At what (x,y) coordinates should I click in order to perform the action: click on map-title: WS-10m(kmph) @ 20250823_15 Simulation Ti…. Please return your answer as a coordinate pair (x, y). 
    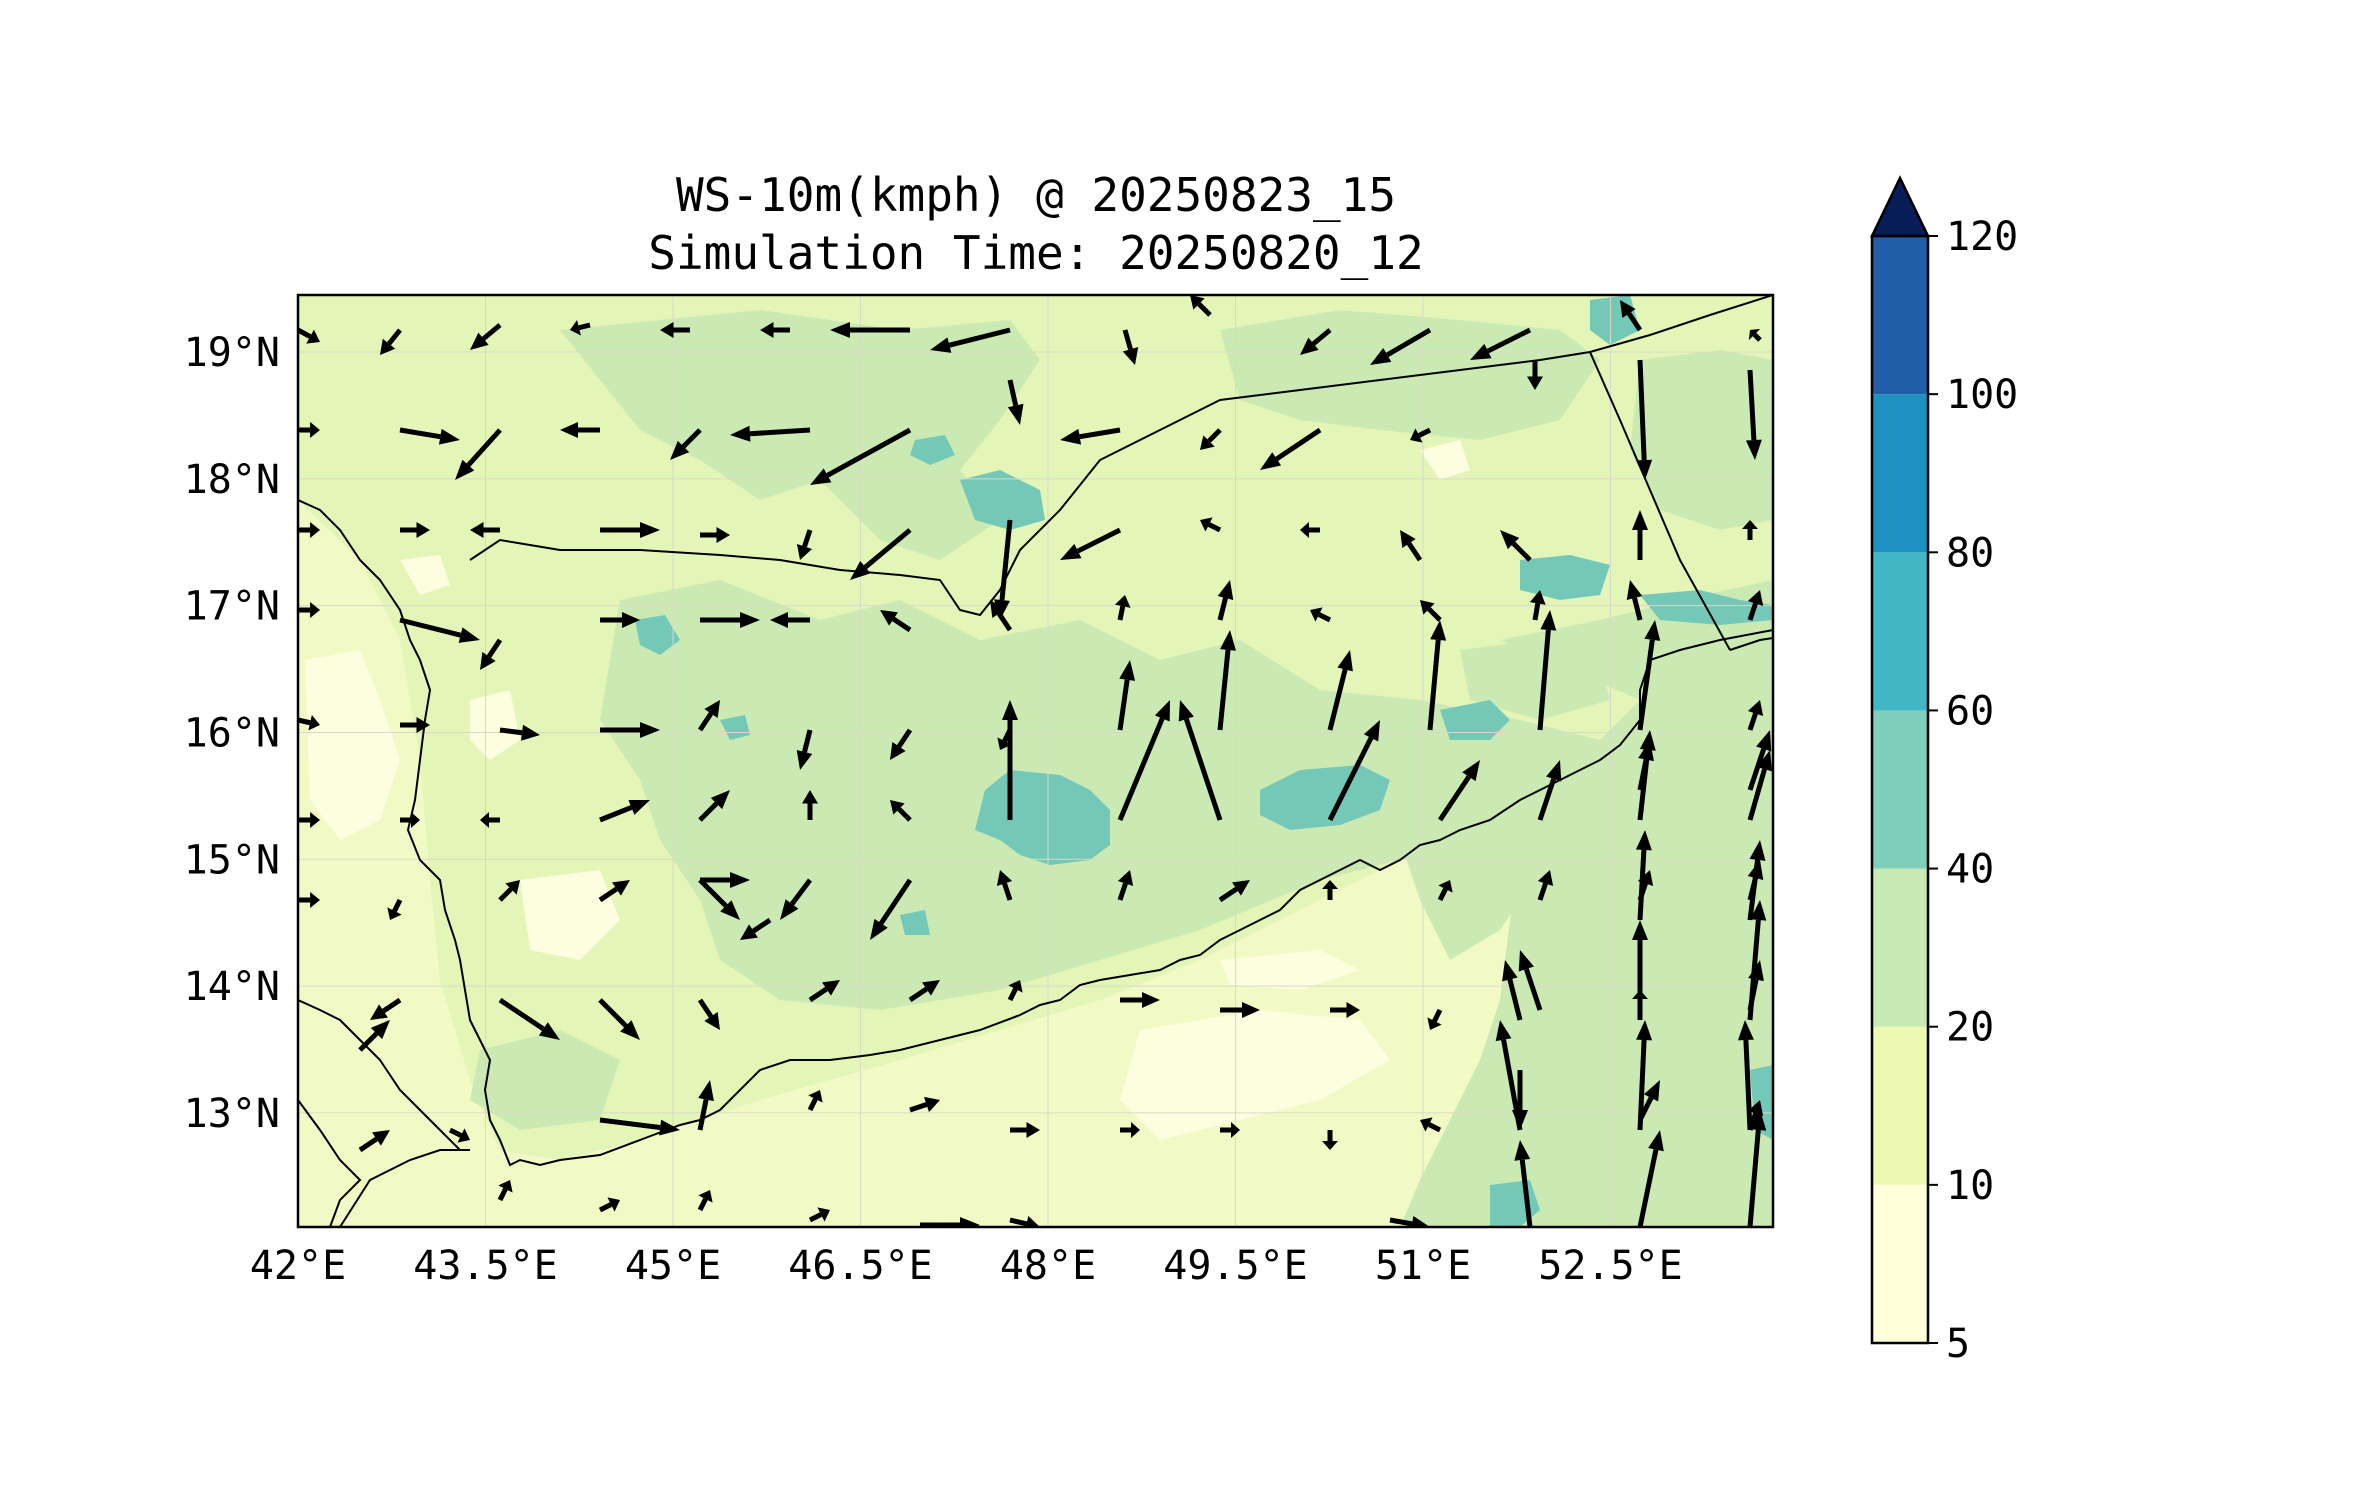
    Looking at the image, I should click on (1036, 224).